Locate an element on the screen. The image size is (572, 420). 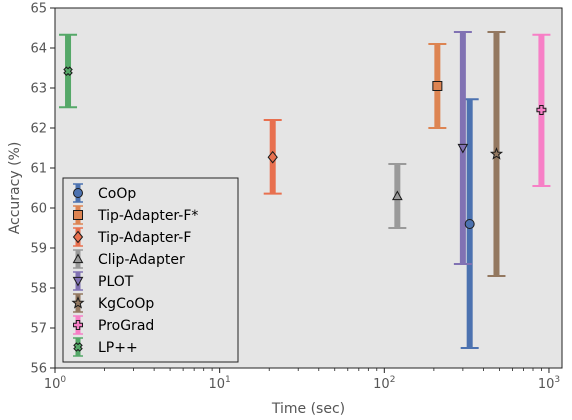
legend-label: Tip-Adapter-F* is located at coordinates (147, 216).